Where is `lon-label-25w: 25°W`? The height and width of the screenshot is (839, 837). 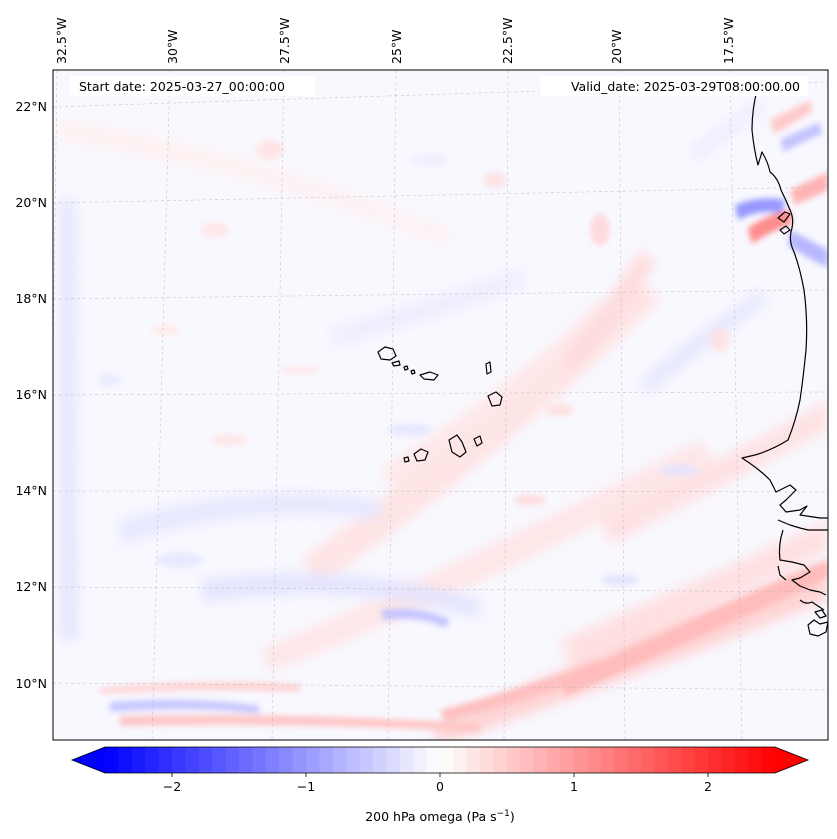 lon-label-25w: 25°W is located at coordinates (396, 46).